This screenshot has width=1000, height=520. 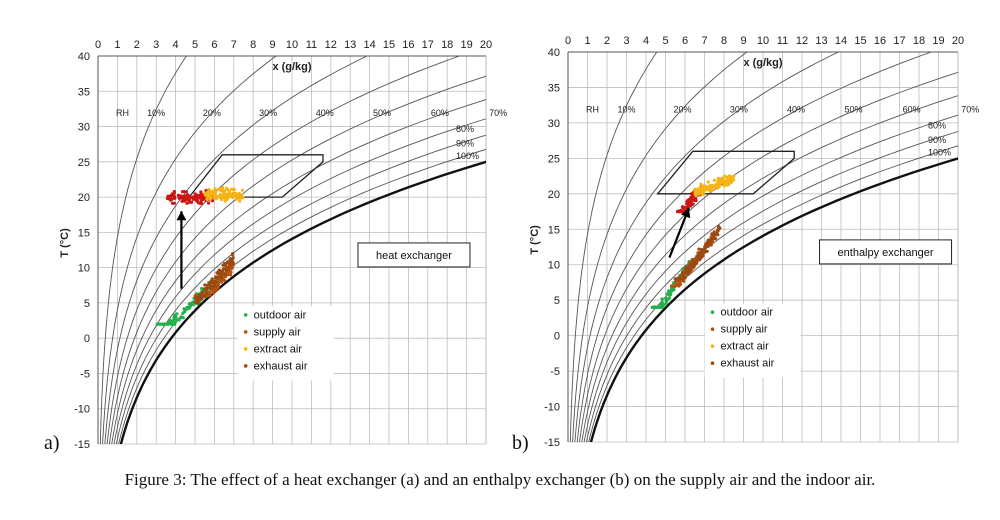 I want to click on y-tick-label: 10, so click(x=84, y=269).